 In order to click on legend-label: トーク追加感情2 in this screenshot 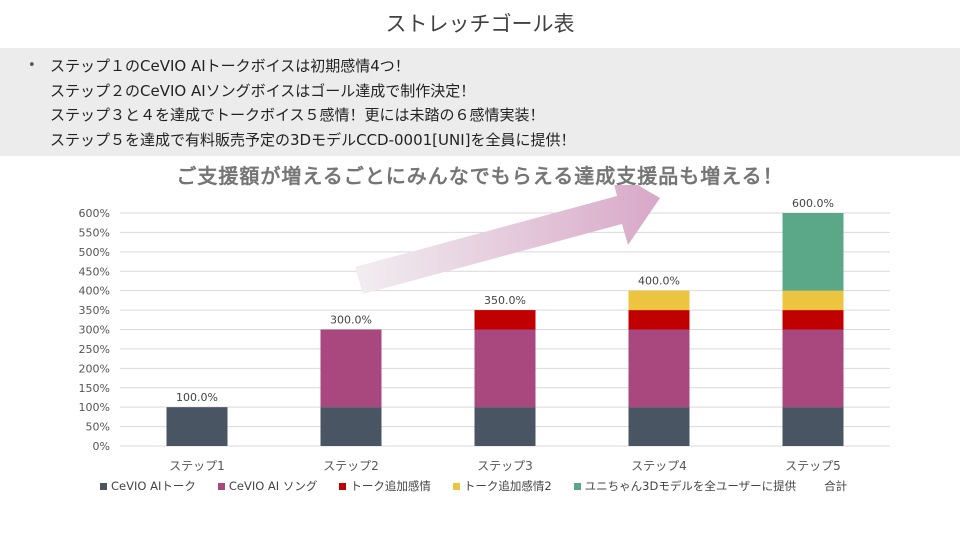, I will do `click(507, 486)`.